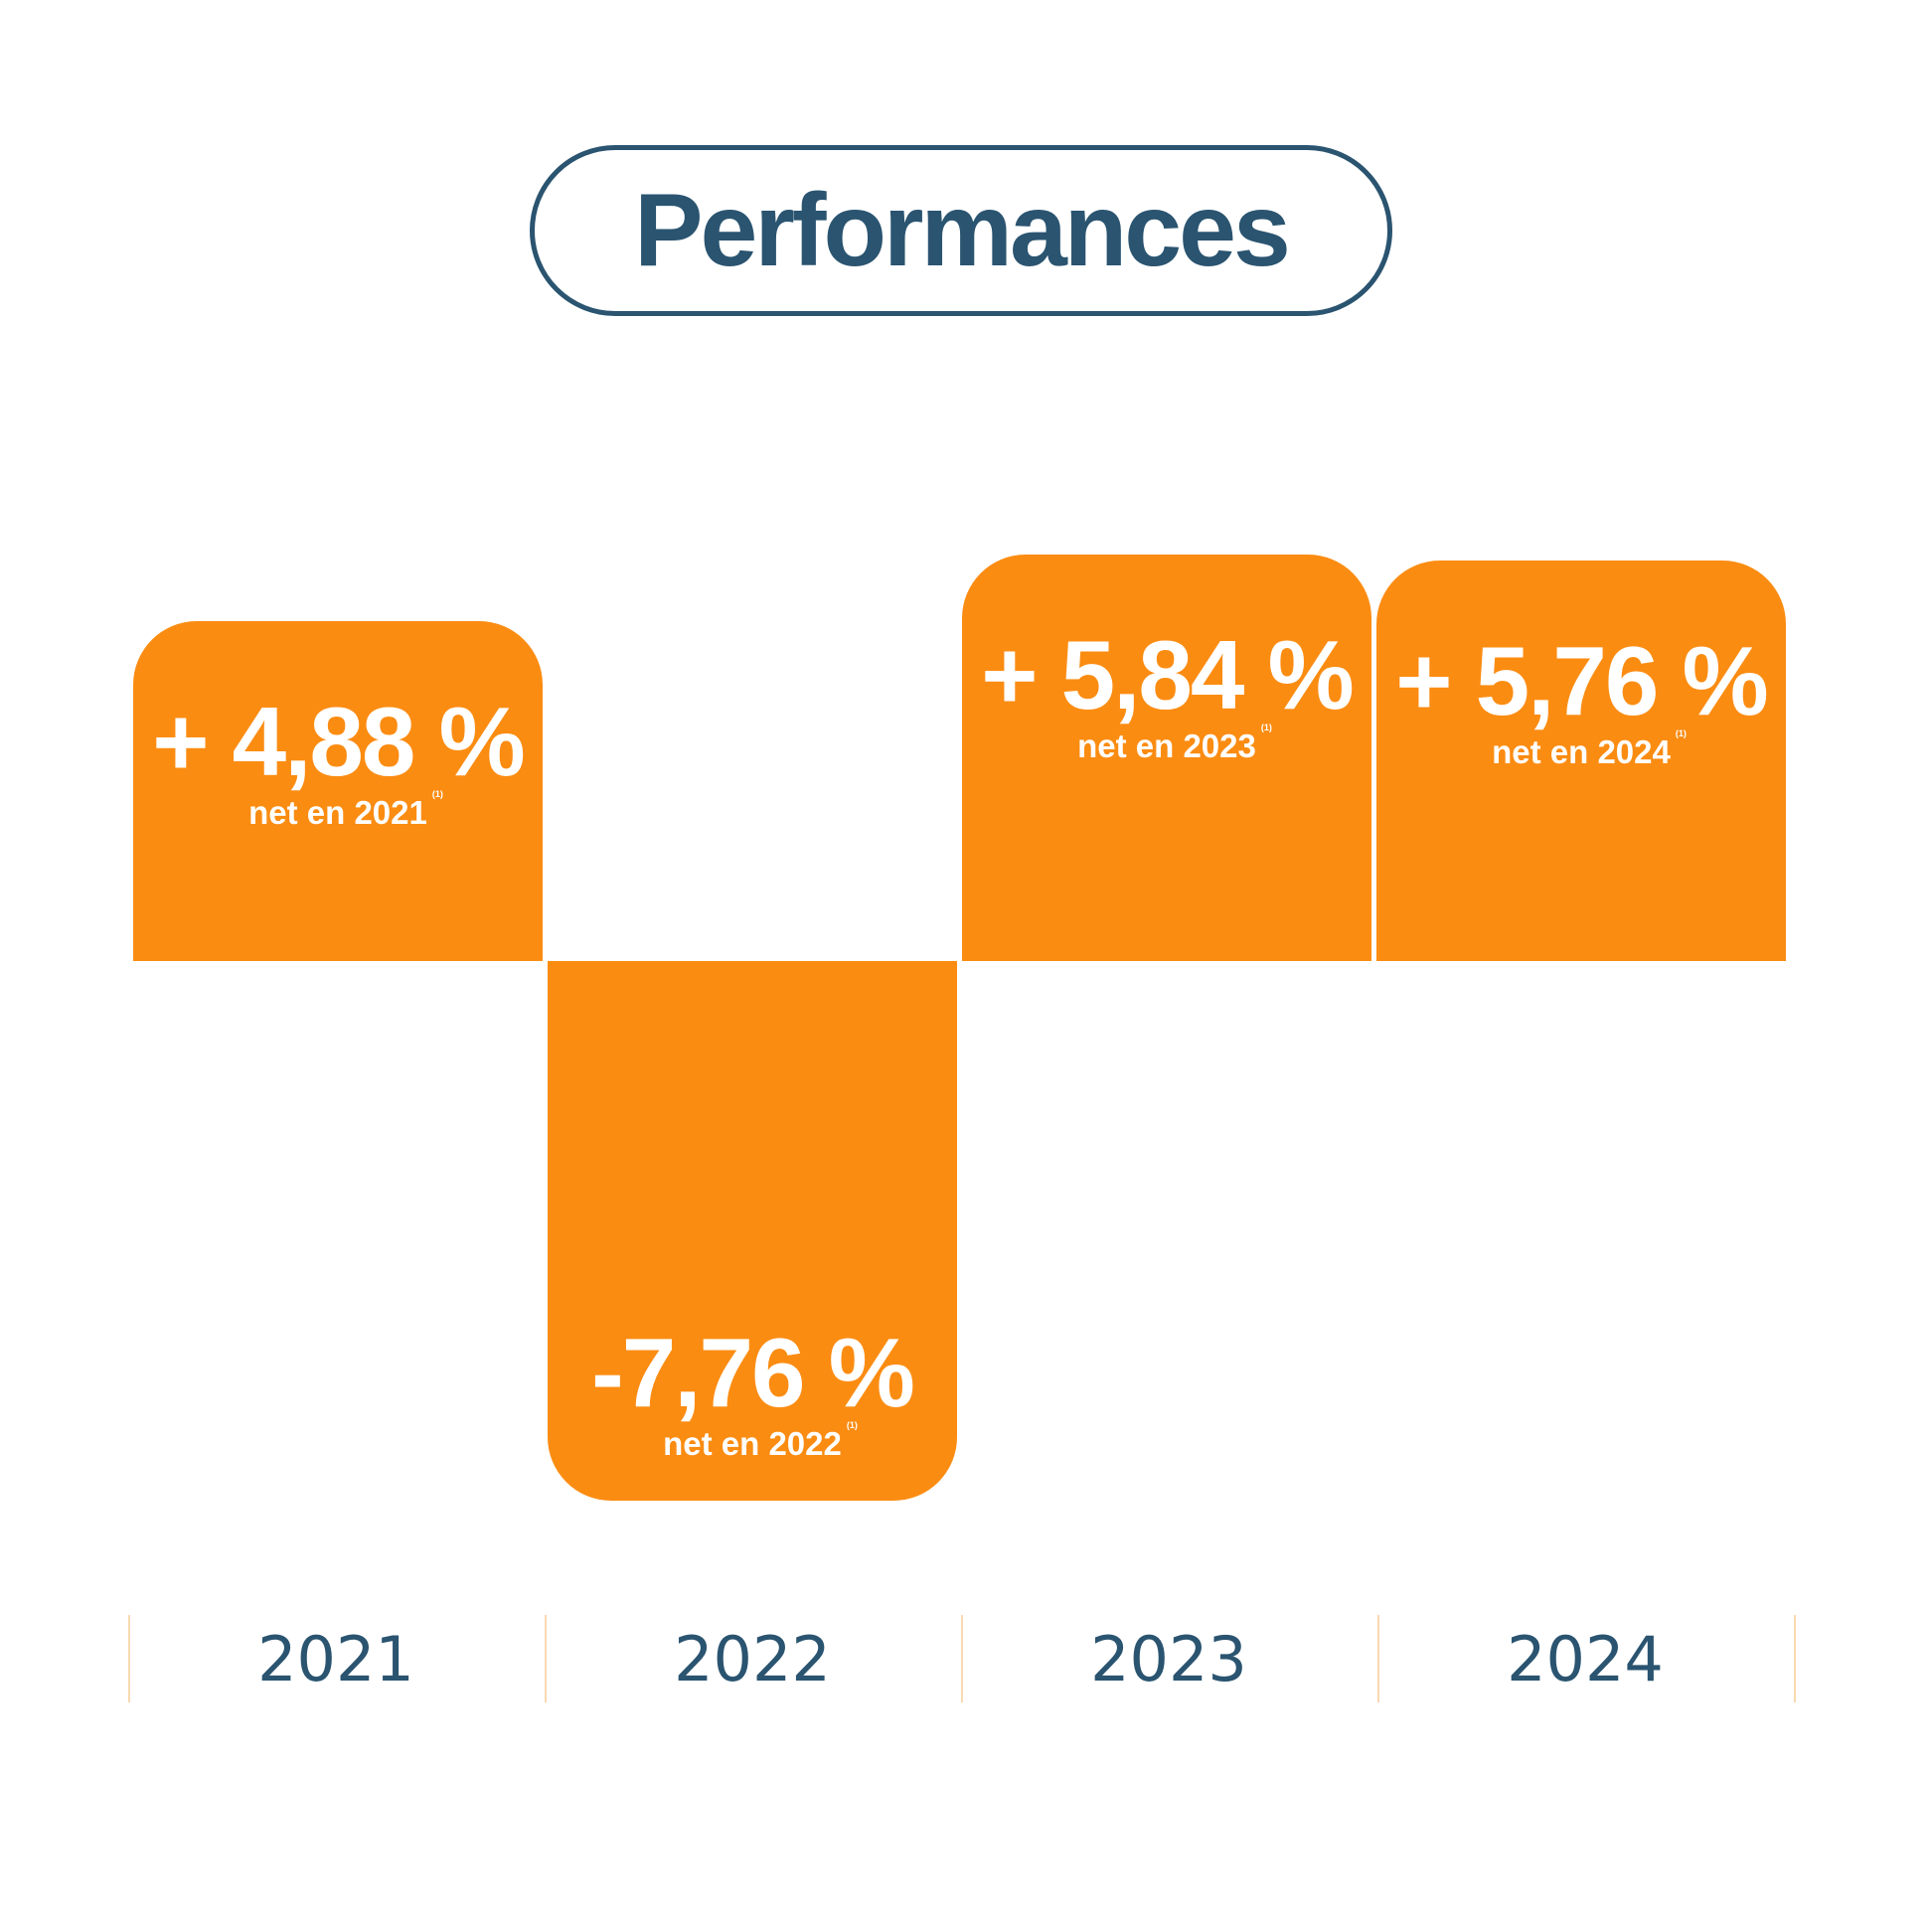  I want to click on bar-2024, so click(1581, 760).